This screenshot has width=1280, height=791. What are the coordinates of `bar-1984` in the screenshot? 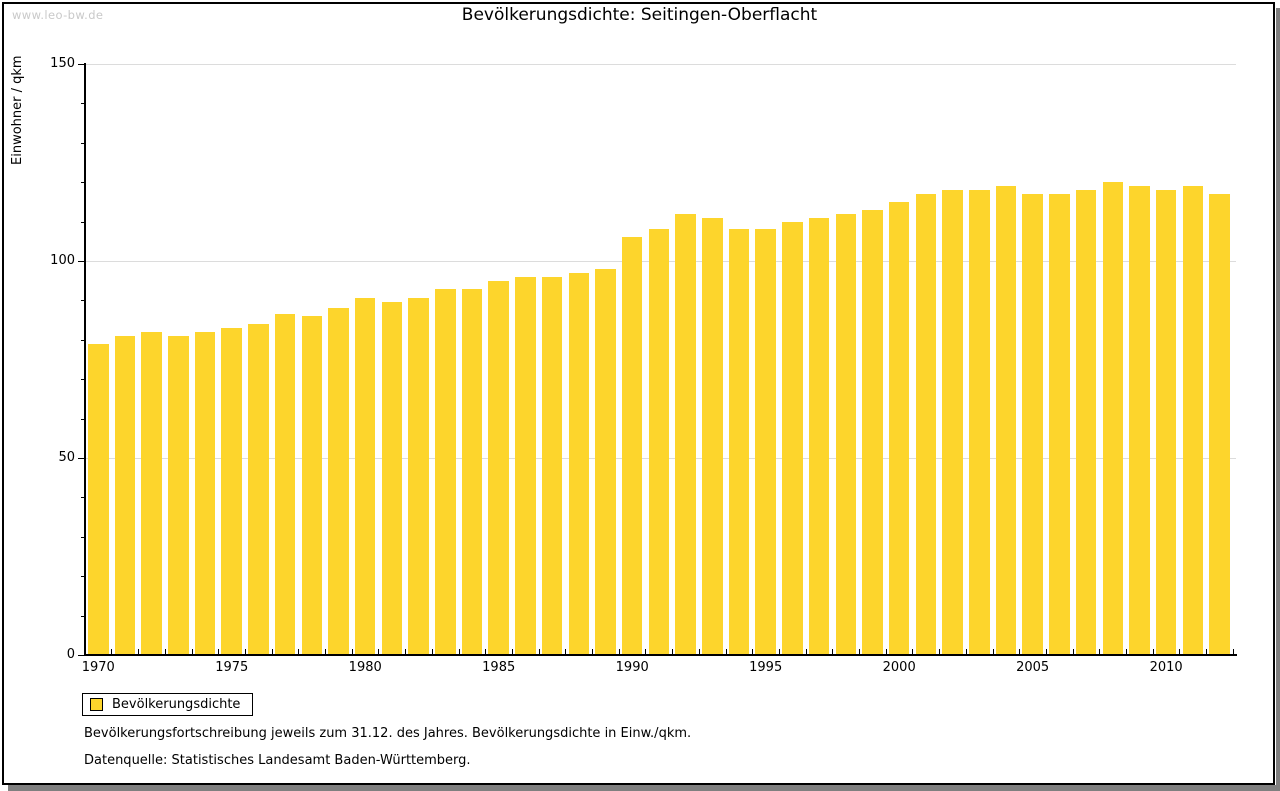 It's located at (472, 471).